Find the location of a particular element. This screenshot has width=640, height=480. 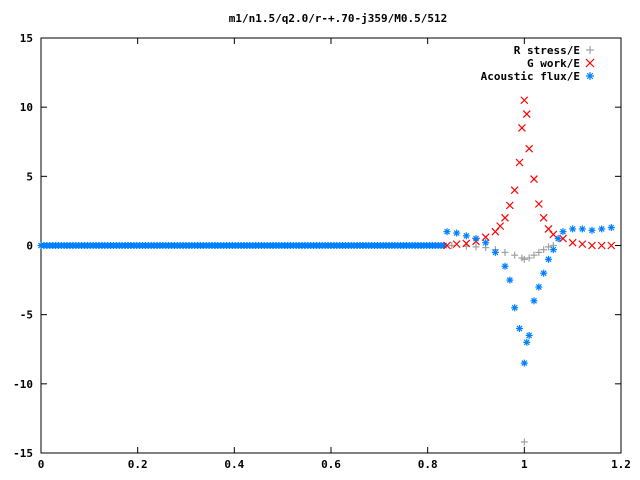

legend-label: R stress/E is located at coordinates (547, 50).